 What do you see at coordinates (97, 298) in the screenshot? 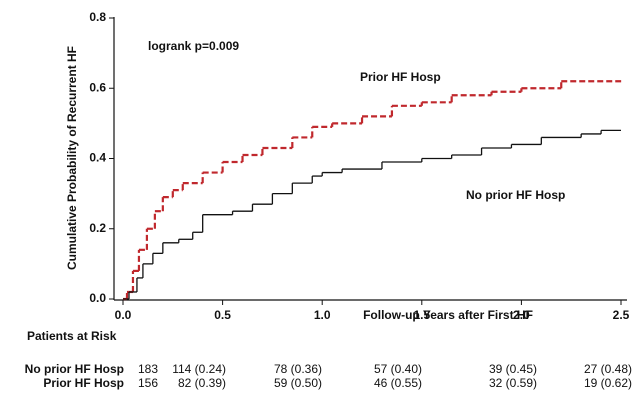
I see `y-tick-label: 0.0` at bounding box center [97, 298].